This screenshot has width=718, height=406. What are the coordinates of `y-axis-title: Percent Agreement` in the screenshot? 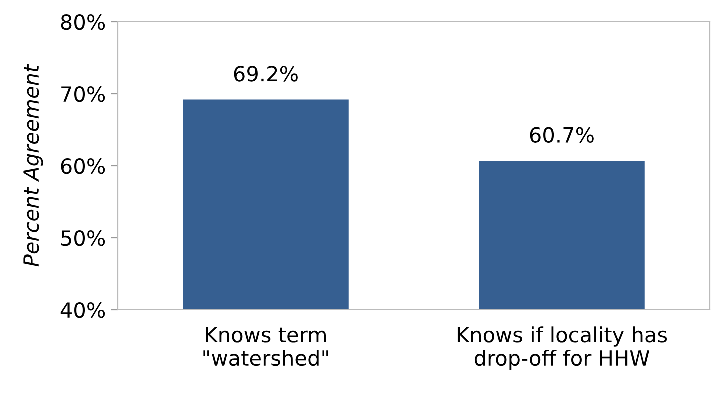 It's located at (34, 165).